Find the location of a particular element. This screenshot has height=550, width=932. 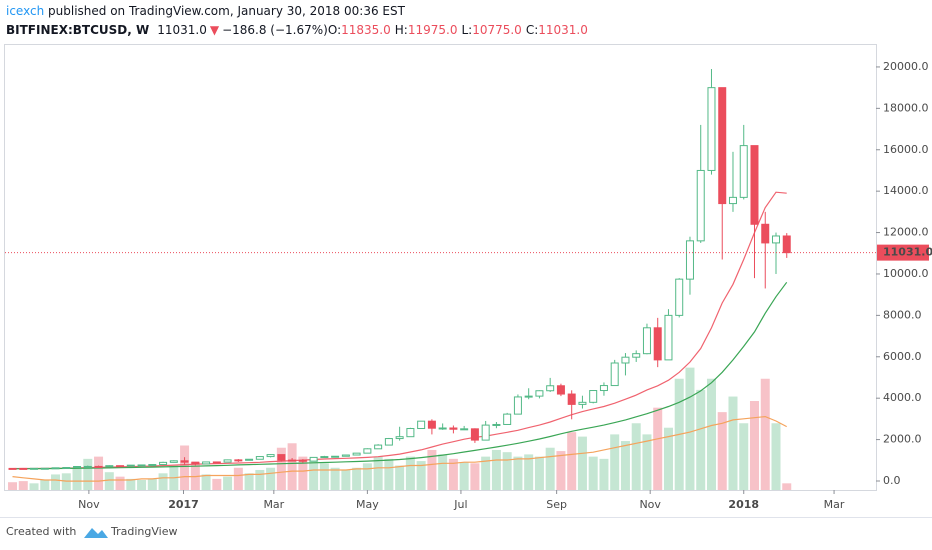

footer-brand: TradingView is located at coordinates (143, 531).